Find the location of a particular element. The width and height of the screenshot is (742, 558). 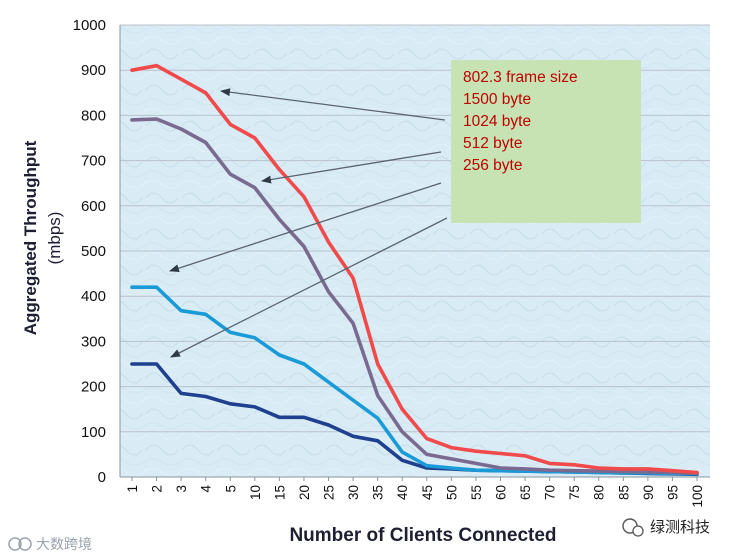

y-tick-label: 500 is located at coordinates (93, 251).